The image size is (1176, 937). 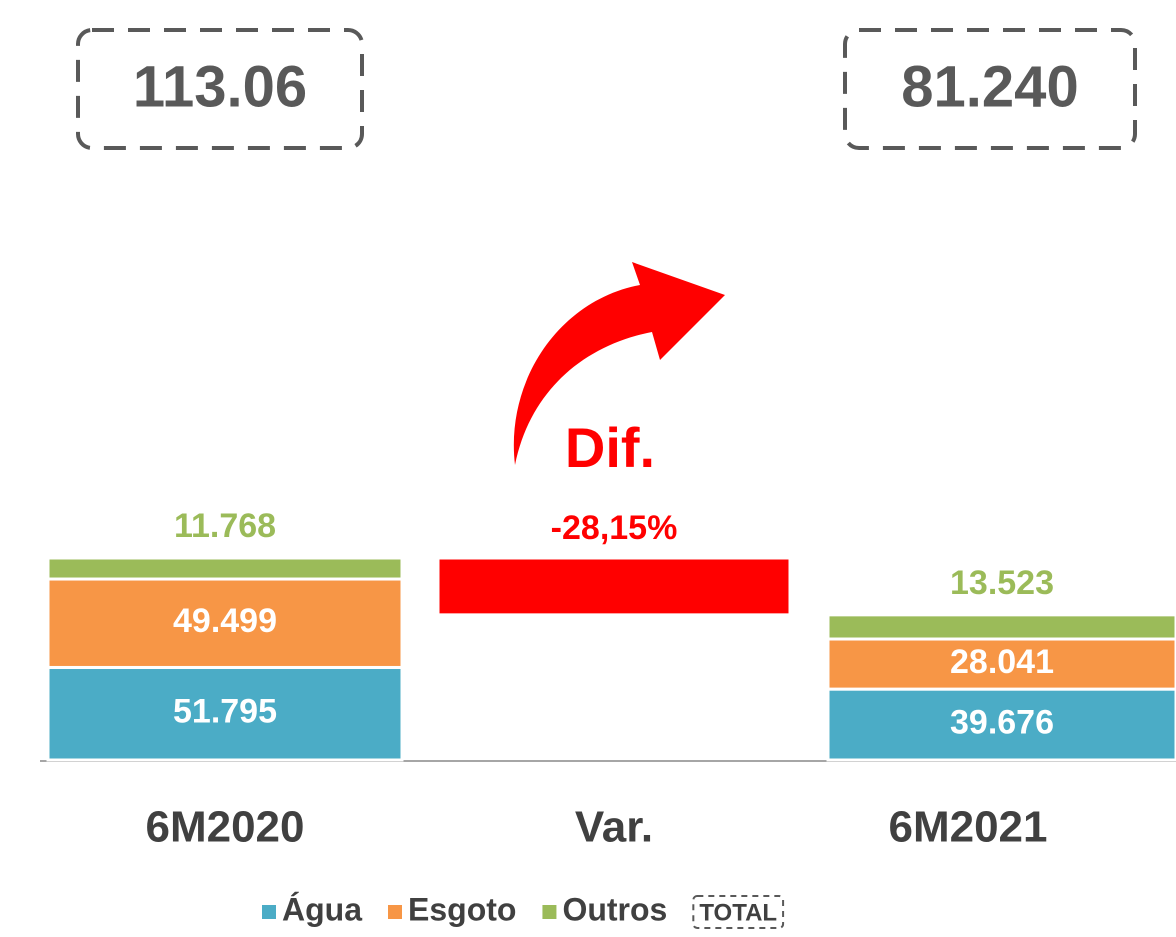 I want to click on legend-label: TOTAL, so click(x=738, y=912).